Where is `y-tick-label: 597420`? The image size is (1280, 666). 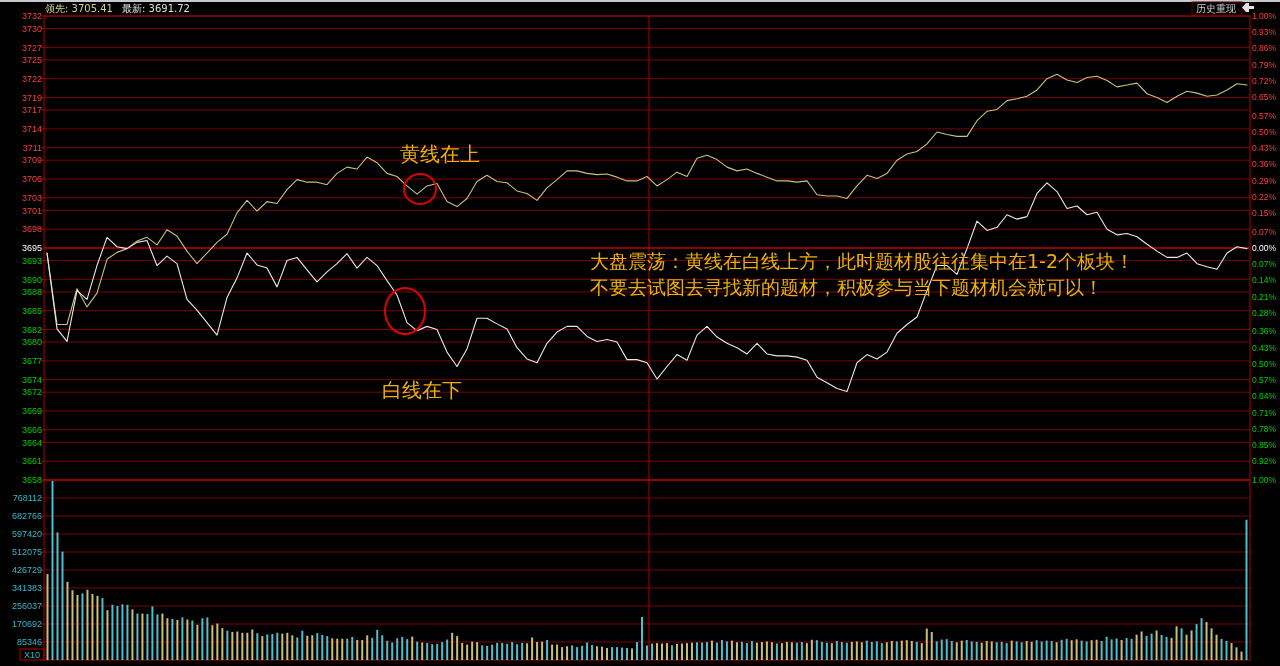 y-tick-label: 597420 is located at coordinates (26, 534).